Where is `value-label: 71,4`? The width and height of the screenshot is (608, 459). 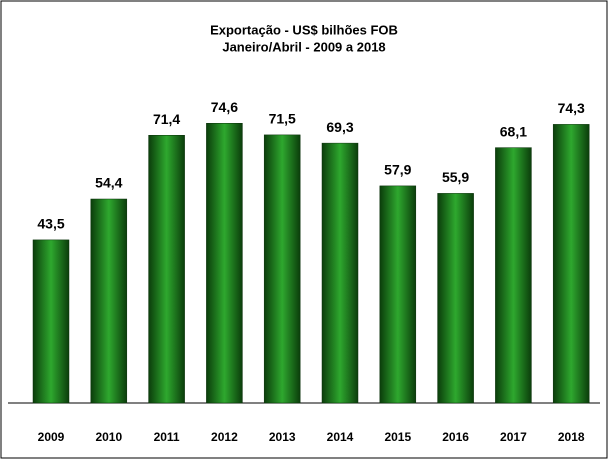 value-label: 71,4 is located at coordinates (166, 119).